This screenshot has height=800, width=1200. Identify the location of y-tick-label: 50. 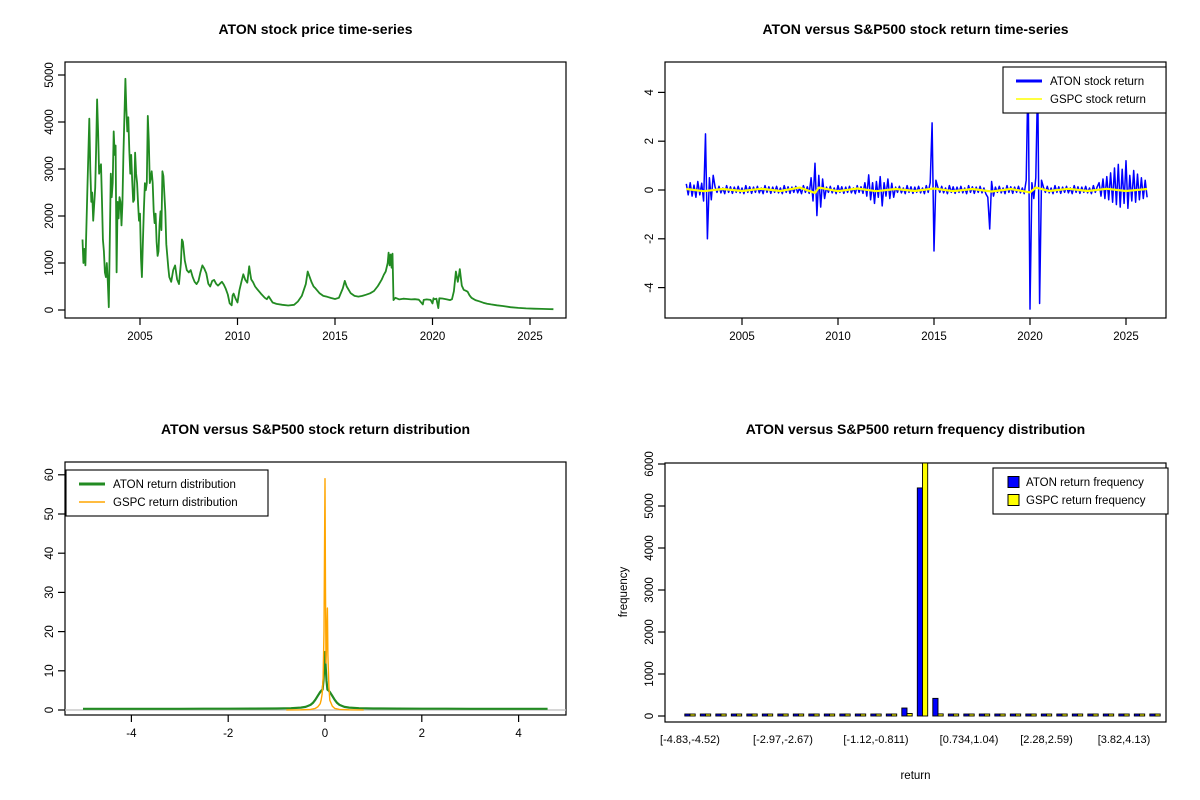
(50, 514).